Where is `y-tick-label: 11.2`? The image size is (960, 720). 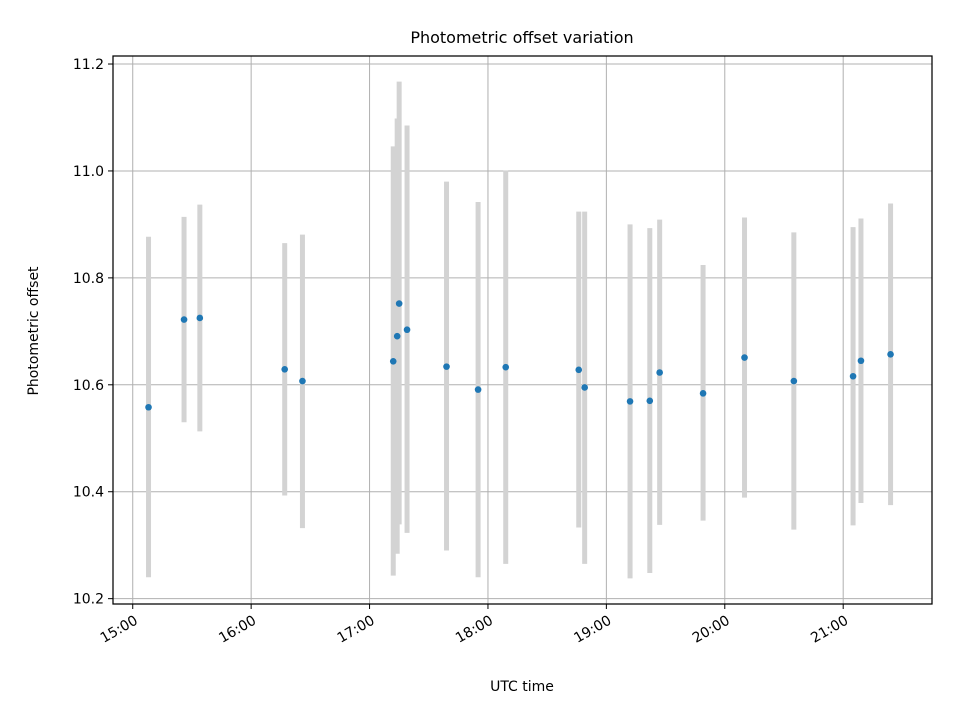 y-tick-label: 11.2 is located at coordinates (88, 65).